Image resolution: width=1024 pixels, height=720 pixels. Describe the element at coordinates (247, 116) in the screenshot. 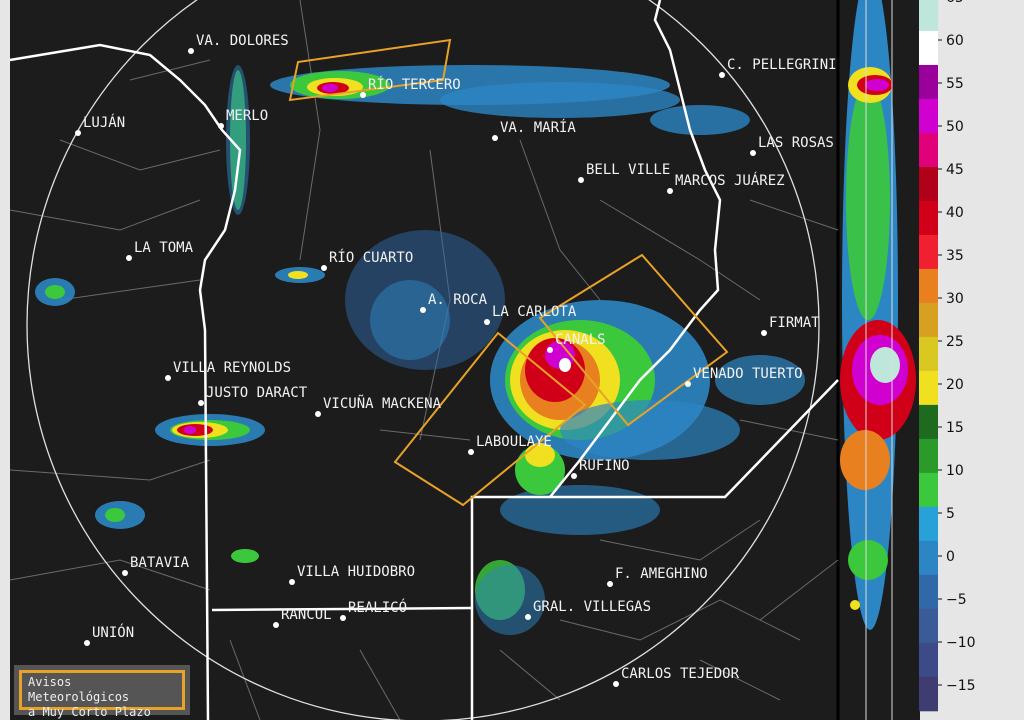

I see `city-label: MERLO` at that location.